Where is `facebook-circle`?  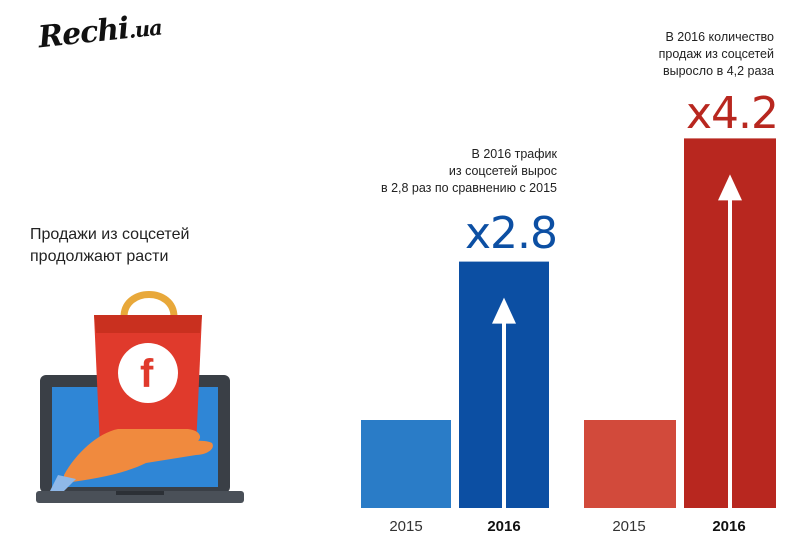
facebook-circle is located at coordinates (148, 373).